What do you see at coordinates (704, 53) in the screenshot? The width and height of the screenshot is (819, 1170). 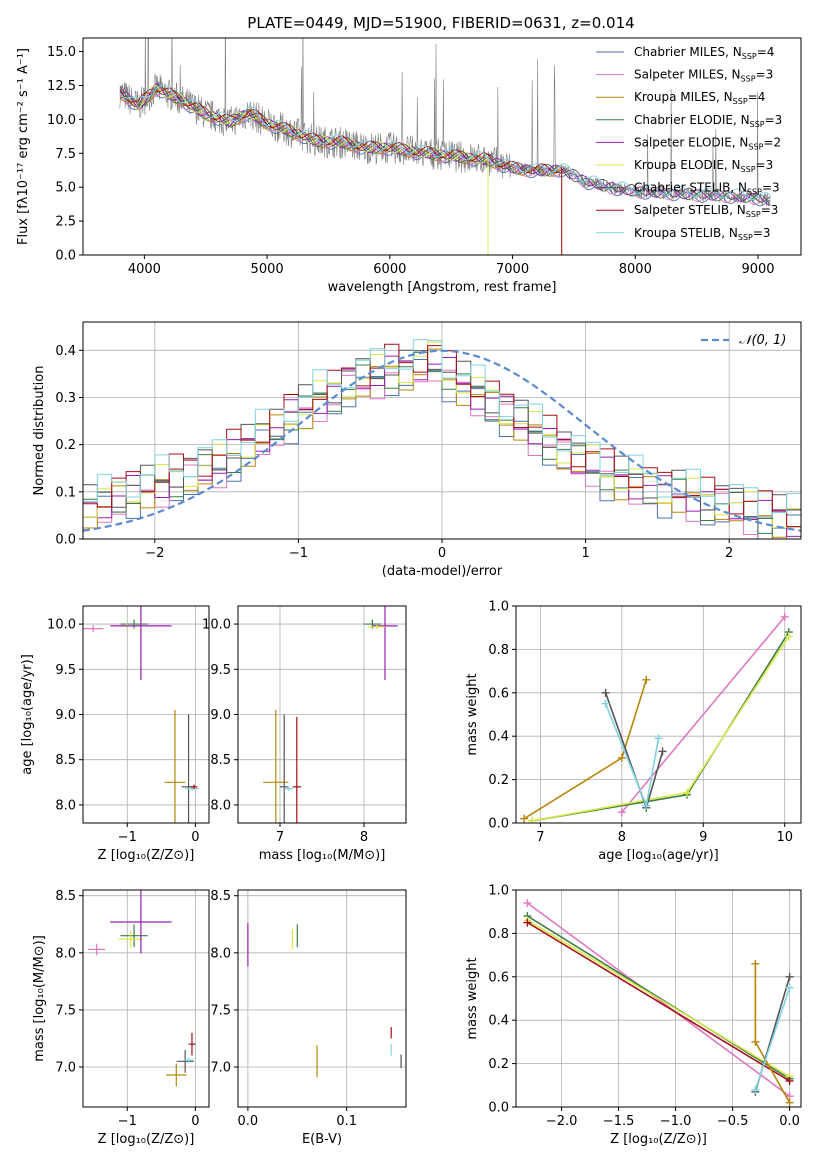 I see `legend-entry: Chabrier MILES, NSSP=4` at bounding box center [704, 53].